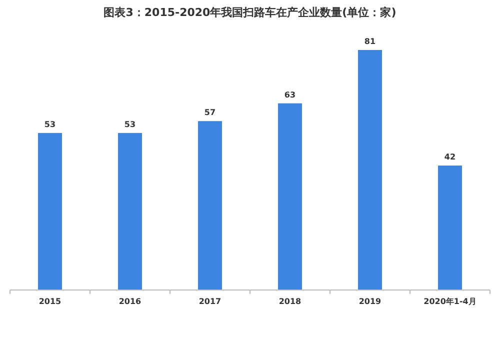  I want to click on data-label: 42, so click(450, 157).